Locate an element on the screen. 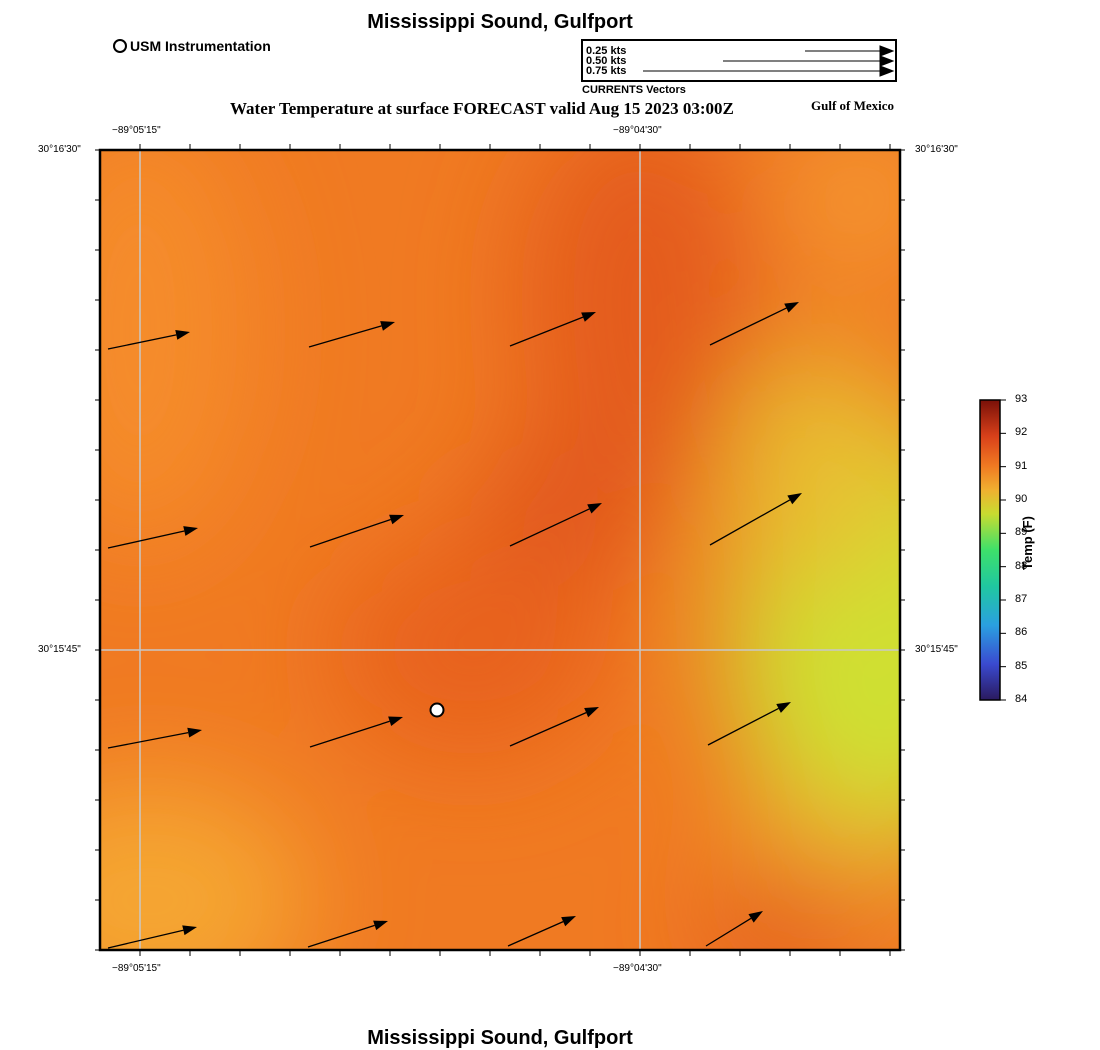  colorbar-tick-label: 89 is located at coordinates (1021, 532).